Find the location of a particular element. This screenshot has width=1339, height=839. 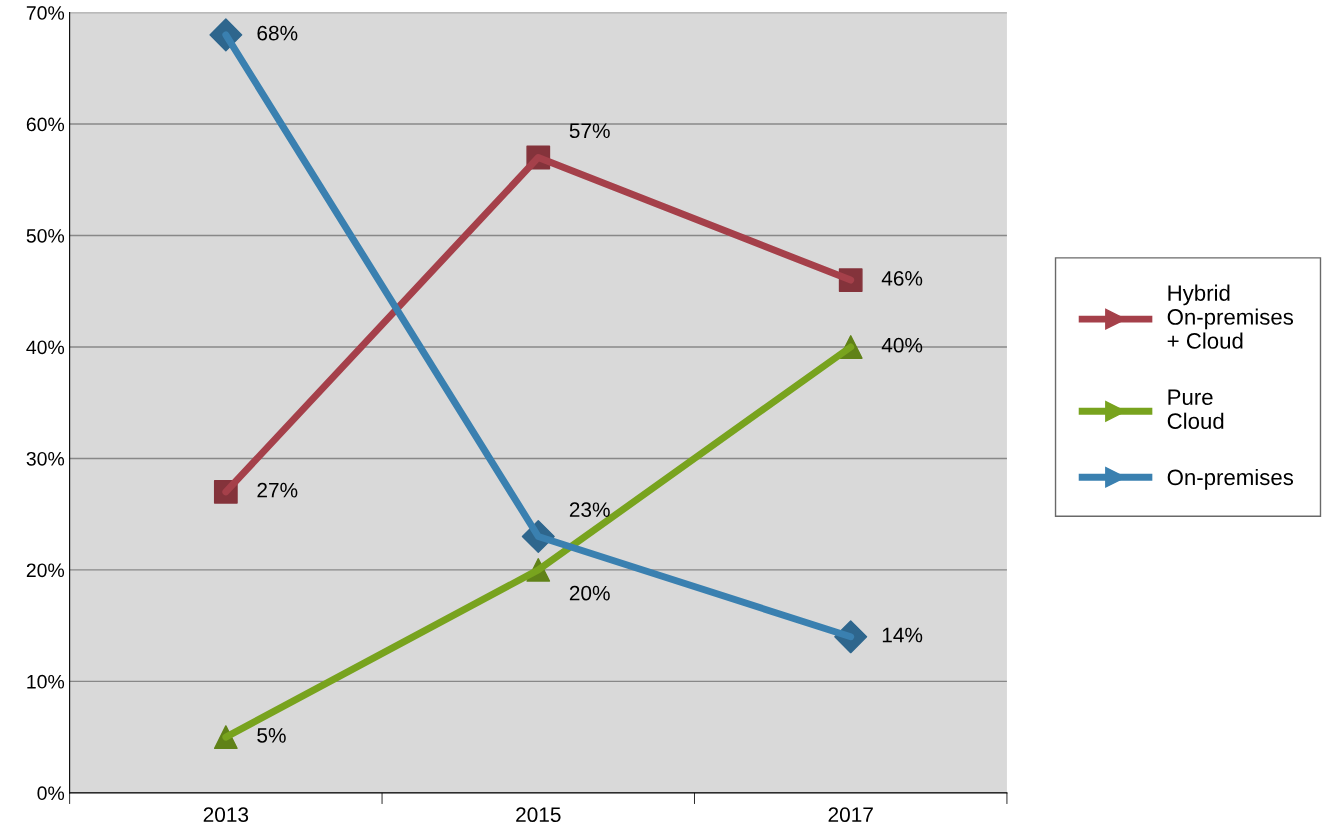

data-label: 20% is located at coordinates (589, 593).